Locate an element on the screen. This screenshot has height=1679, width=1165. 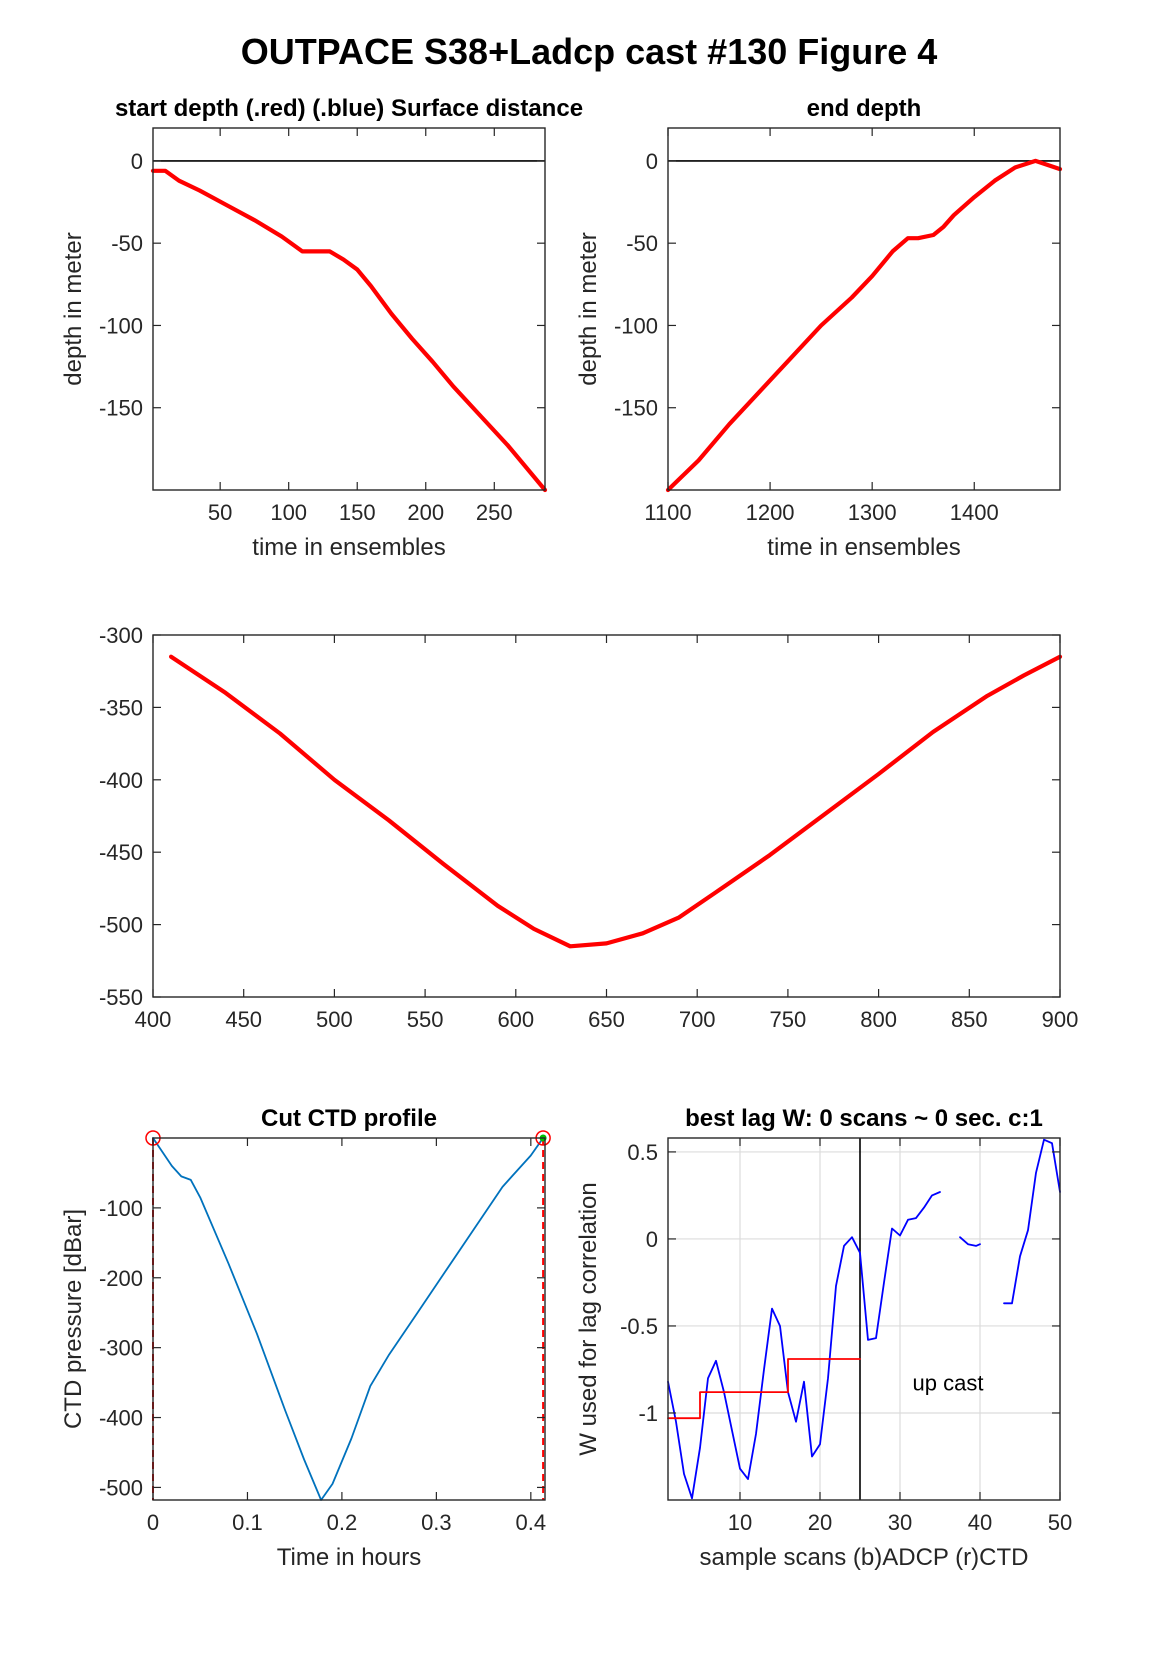
x-tick-label: 850 is located at coordinates (969, 1019).